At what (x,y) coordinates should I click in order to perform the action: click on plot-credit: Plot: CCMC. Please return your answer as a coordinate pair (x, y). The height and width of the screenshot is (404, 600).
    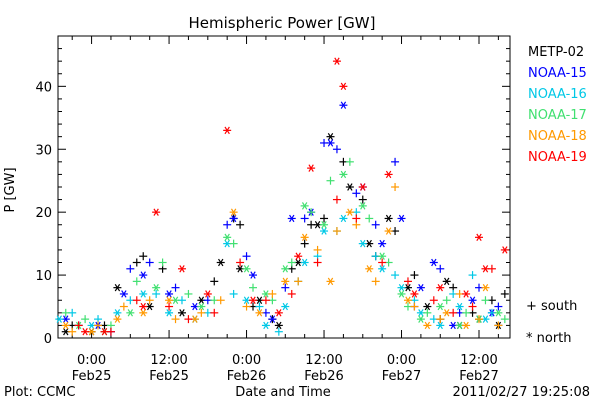
    Looking at the image, I should click on (39, 392).